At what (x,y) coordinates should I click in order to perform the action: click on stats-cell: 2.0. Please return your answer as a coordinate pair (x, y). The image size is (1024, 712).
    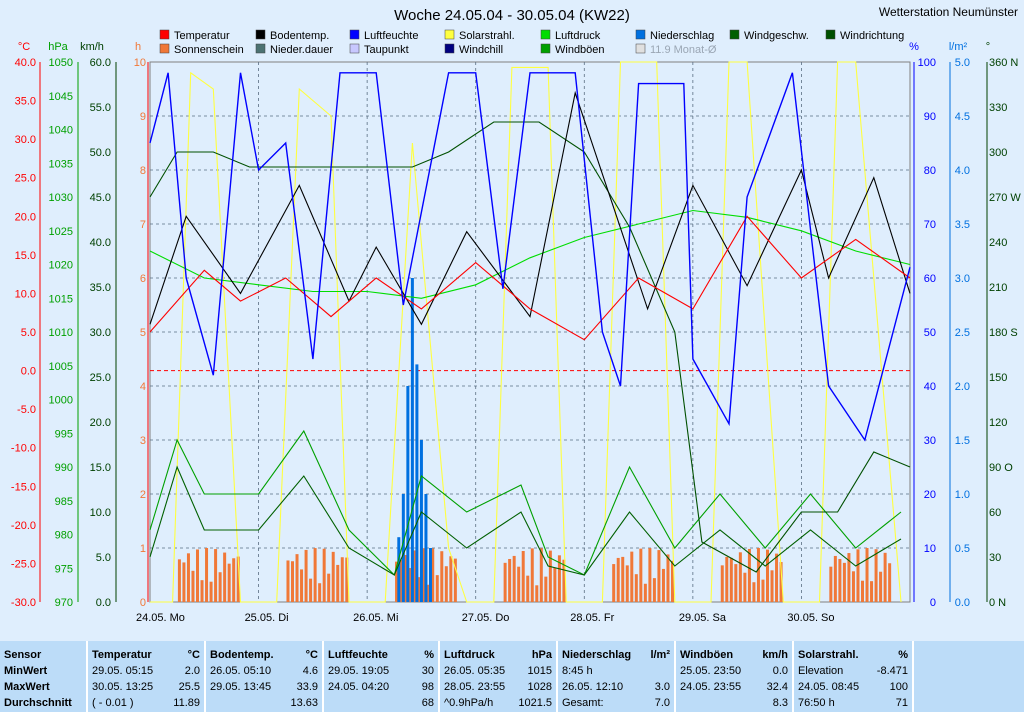
    Looking at the image, I should click on (192, 671).